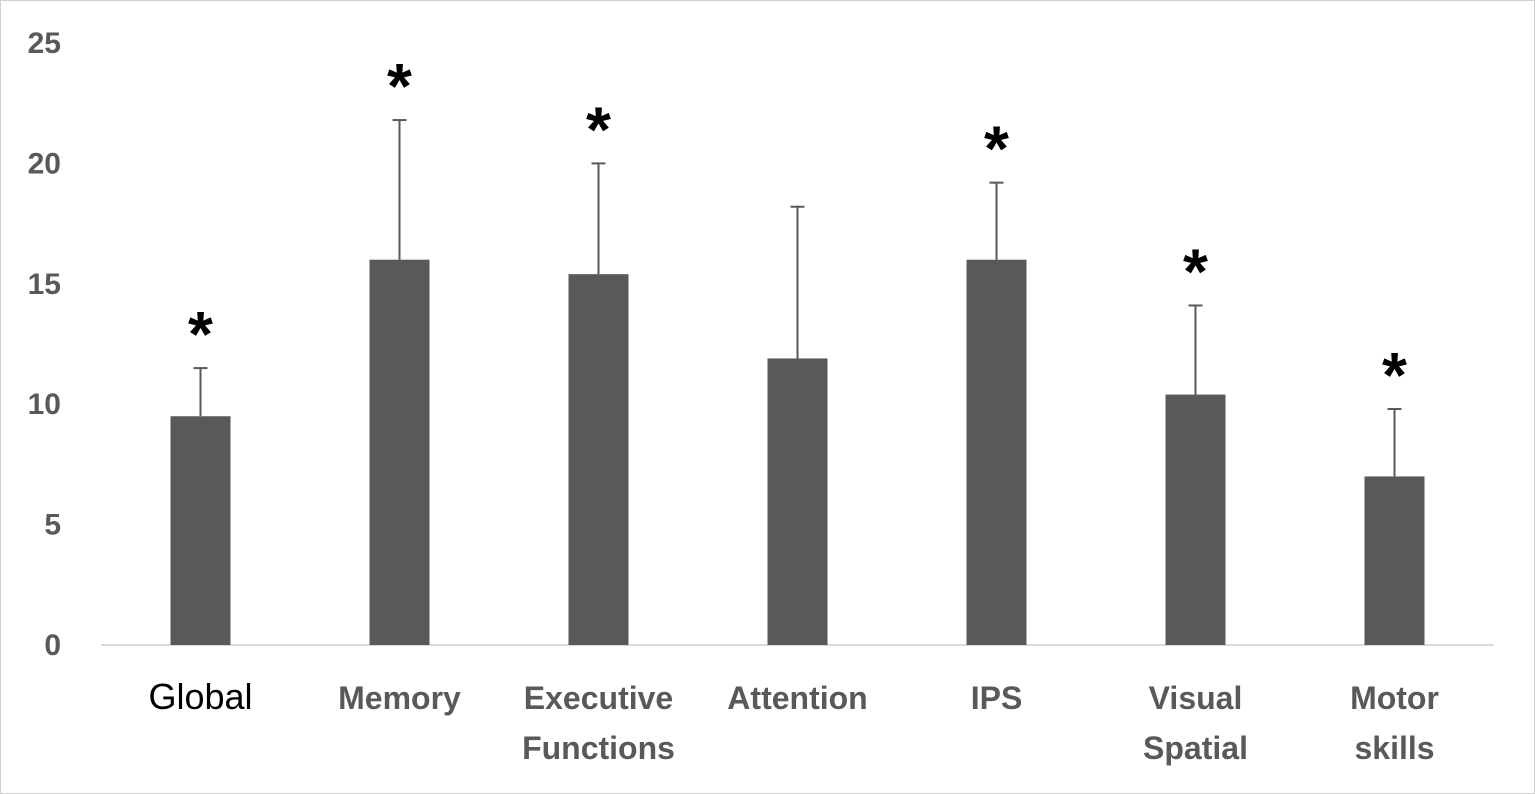 The image size is (1535, 794). I want to click on x-tick-label: Functions, so click(598, 748).